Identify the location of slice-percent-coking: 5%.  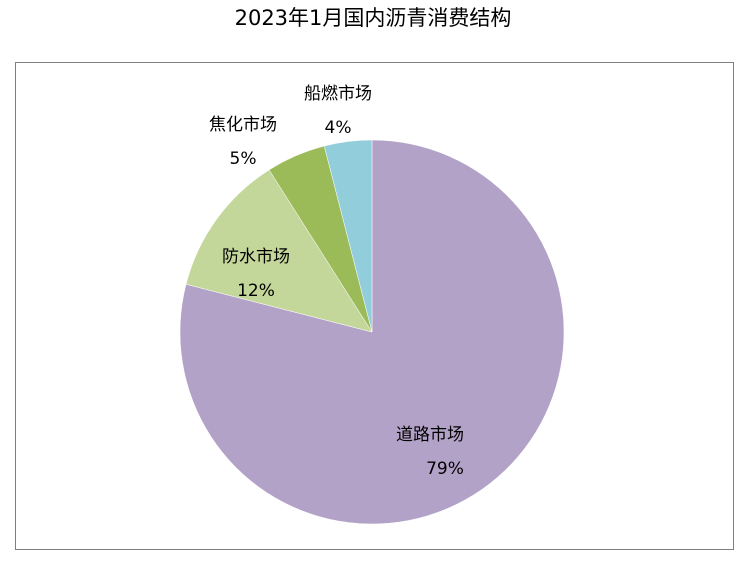
(243, 159).